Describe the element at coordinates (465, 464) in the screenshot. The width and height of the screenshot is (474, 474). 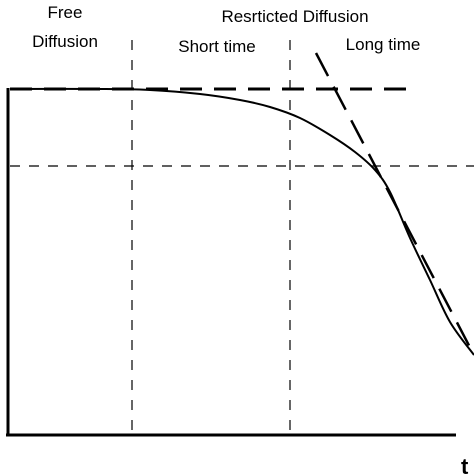
I see `x-axis-label: t` at that location.